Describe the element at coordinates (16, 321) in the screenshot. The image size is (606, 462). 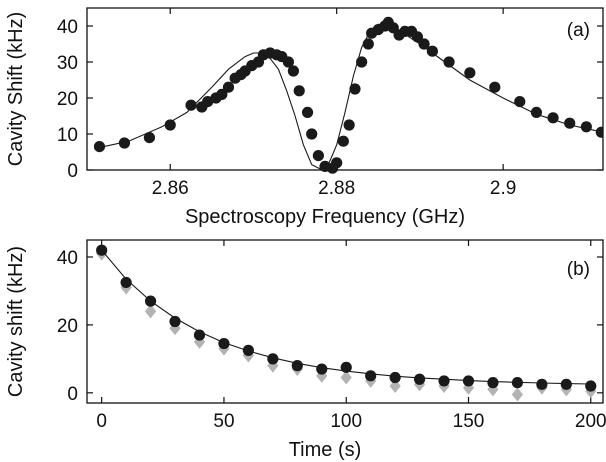
I see `y-axis-label: Cavity shift (kHz)` at that location.